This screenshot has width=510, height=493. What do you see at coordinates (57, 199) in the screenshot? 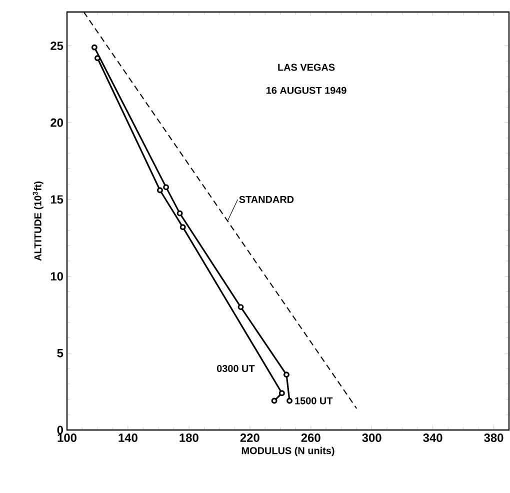
I see `y-tick-label: 15` at bounding box center [57, 199].